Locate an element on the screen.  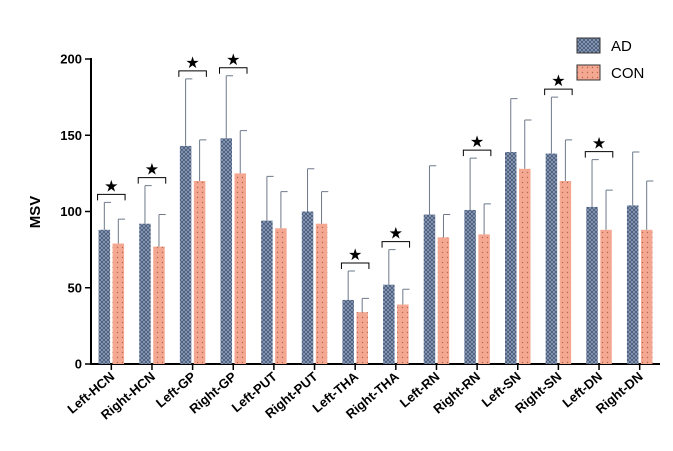
legend-label-con: CON is located at coordinates (627, 73).